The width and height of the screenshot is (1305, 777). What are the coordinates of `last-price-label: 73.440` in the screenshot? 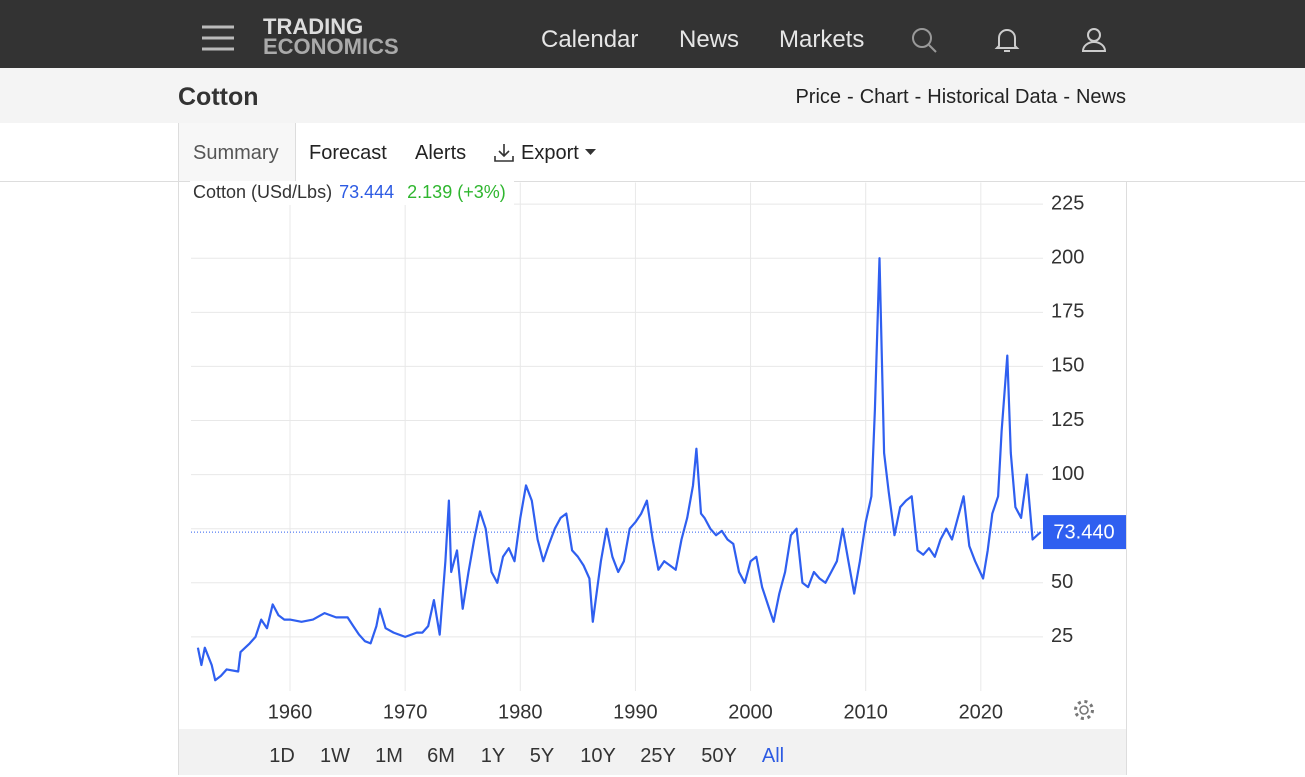 It's located at (1083, 532).